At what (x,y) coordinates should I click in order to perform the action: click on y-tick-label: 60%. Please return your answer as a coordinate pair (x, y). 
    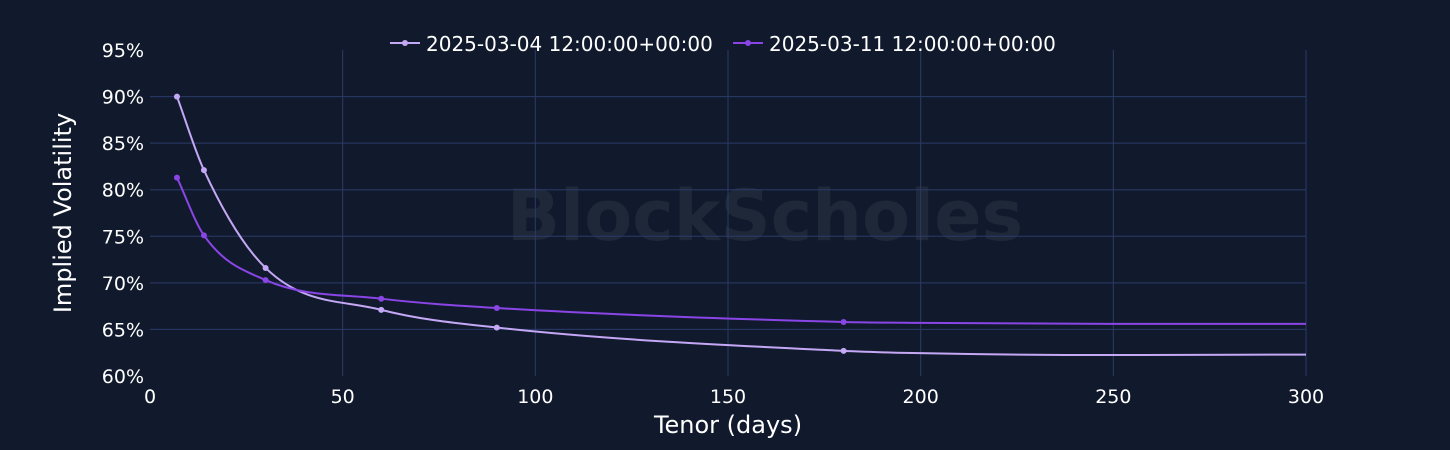
    Looking at the image, I should click on (123, 377).